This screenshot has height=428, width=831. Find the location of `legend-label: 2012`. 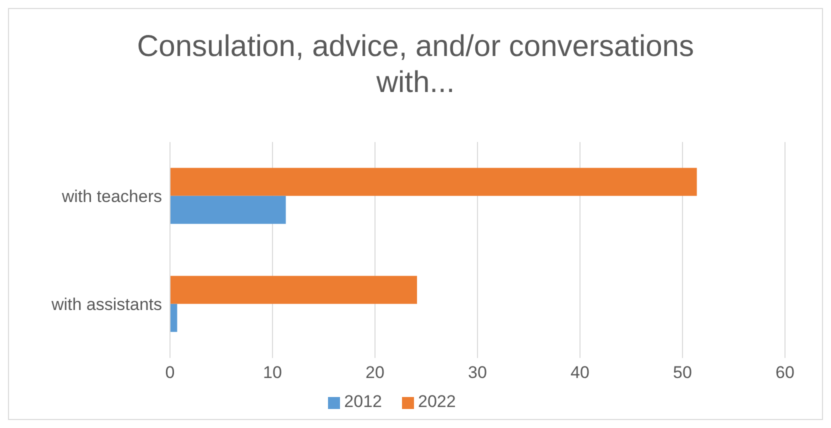

legend-label: 2012 is located at coordinates (363, 401).